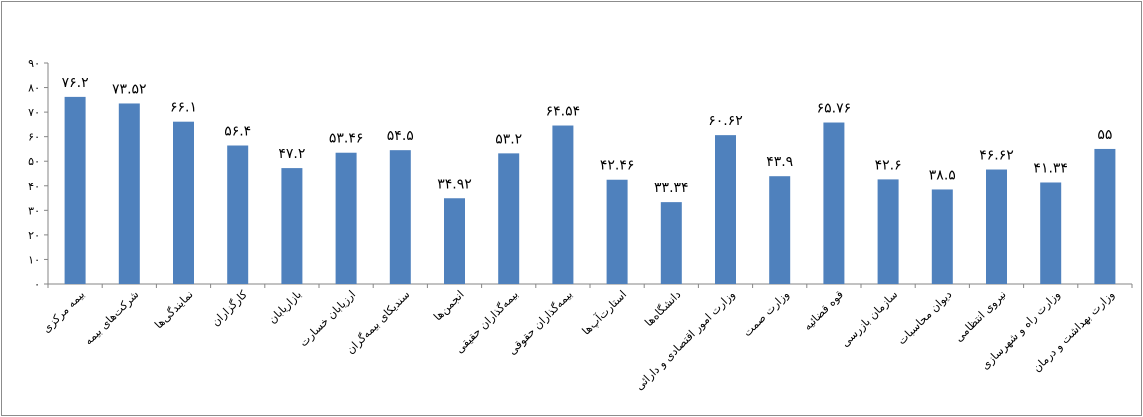  Describe the element at coordinates (448, 305) in the screenshot. I see `category-label: انجمن‌ها` at that location.